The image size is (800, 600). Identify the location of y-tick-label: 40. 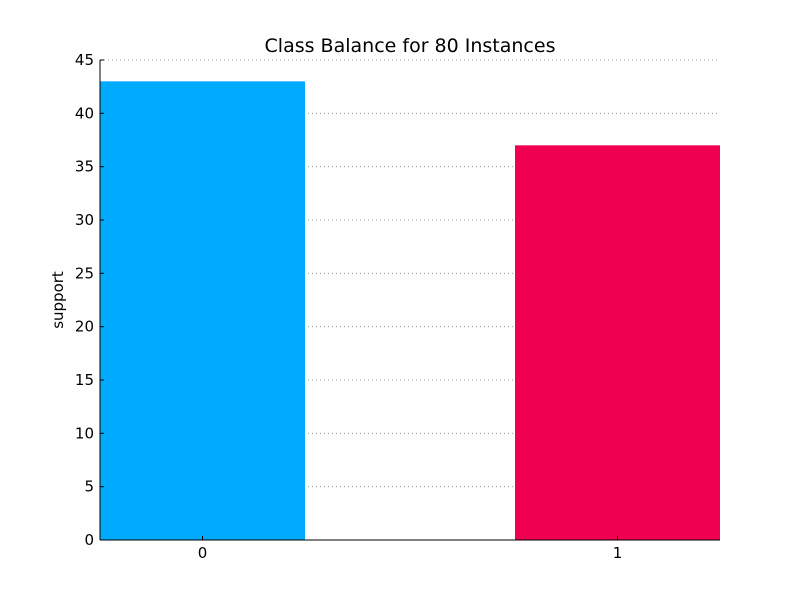
(84, 113).